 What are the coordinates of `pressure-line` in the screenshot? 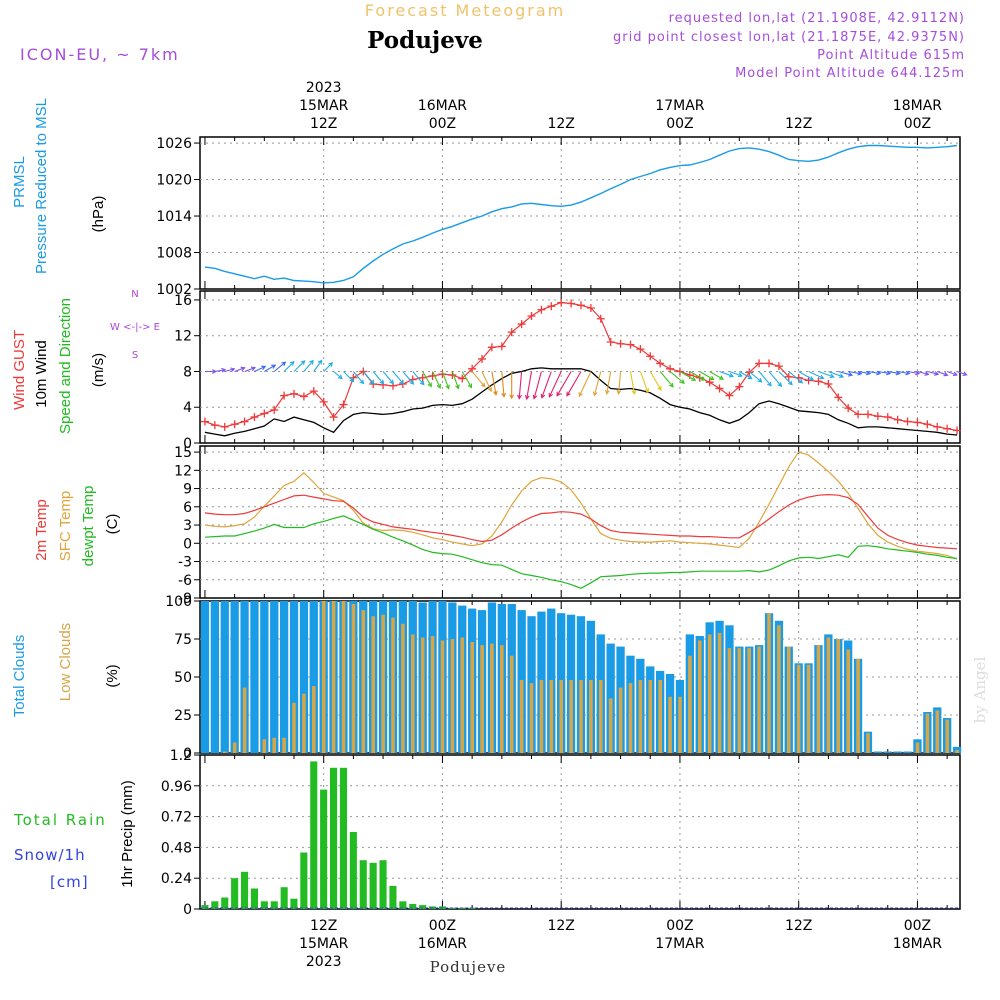 It's located at (581, 214).